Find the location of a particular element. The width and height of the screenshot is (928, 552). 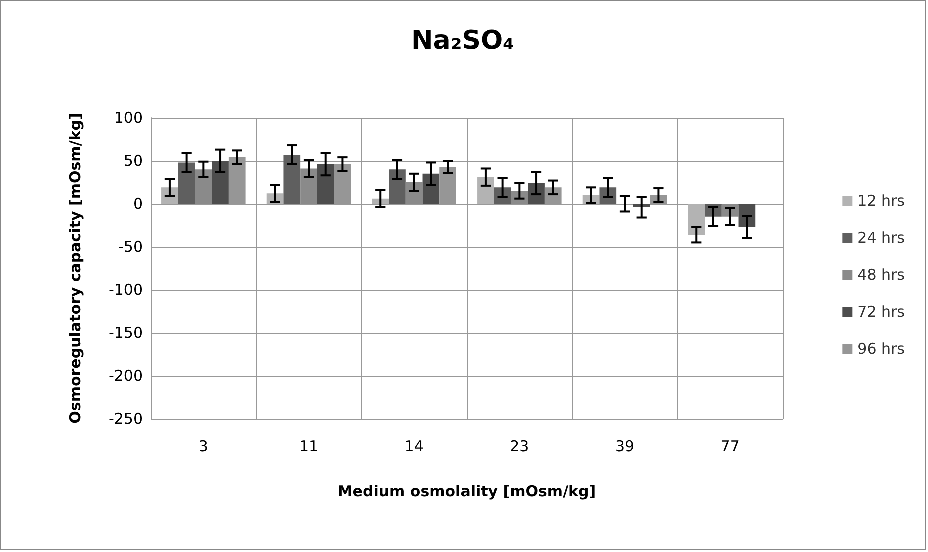

x-tick-label: 11 is located at coordinates (309, 447).